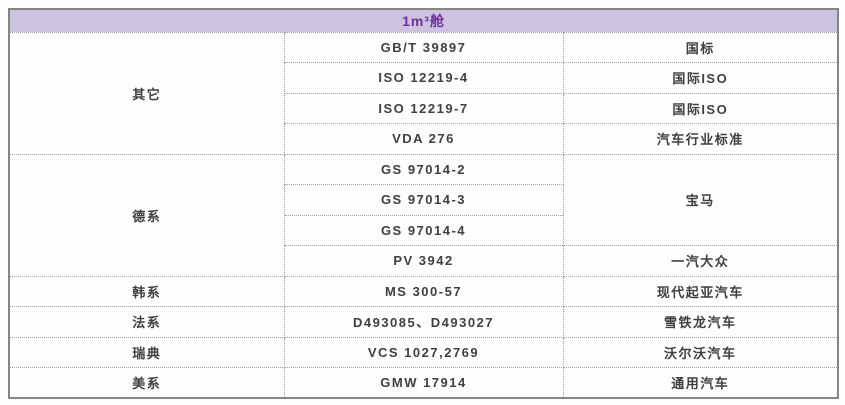 The width and height of the screenshot is (845, 405). Describe the element at coordinates (700, 261) in the screenshot. I see `org-cell: 一汽大众` at that location.